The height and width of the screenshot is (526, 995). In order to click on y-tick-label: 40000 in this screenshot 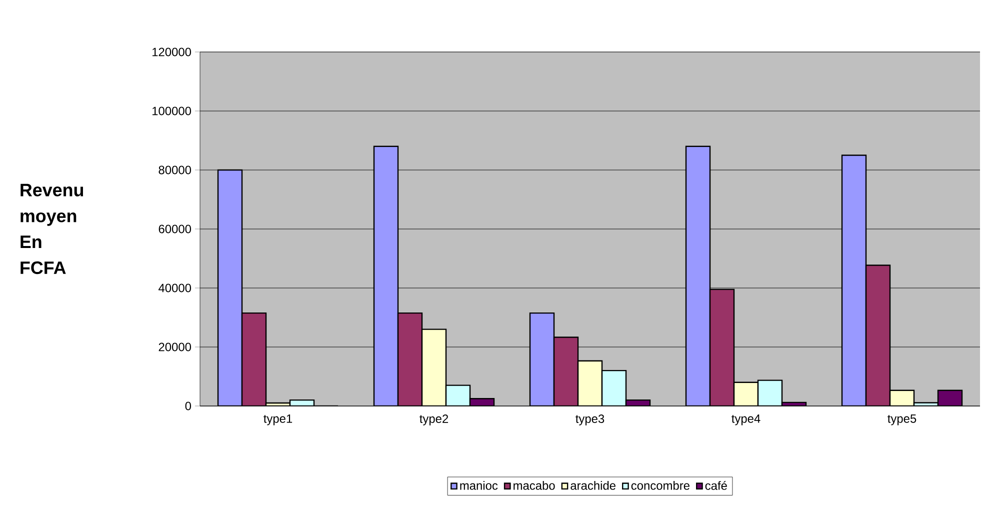, I will do `click(175, 288)`.